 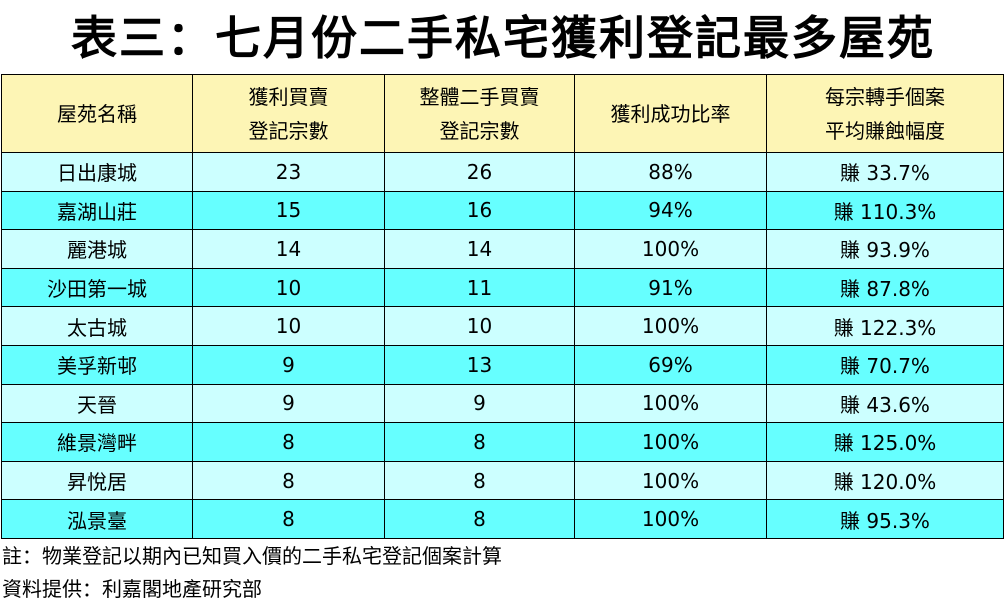 What do you see at coordinates (479, 113) in the screenshot?
I see `column-header-total-count: 整體二手買賣 登記宗數` at bounding box center [479, 113].